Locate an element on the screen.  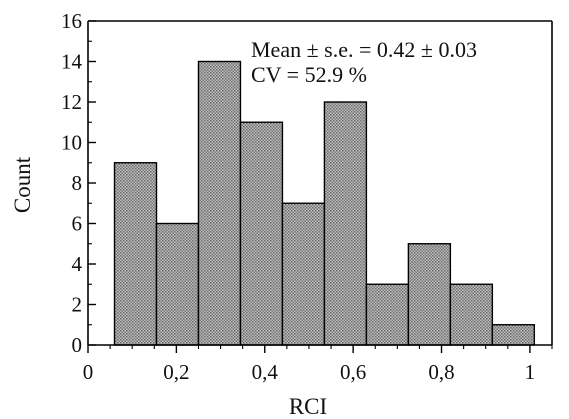
annotation-cv: CV = 52.9 % is located at coordinates (309, 74).